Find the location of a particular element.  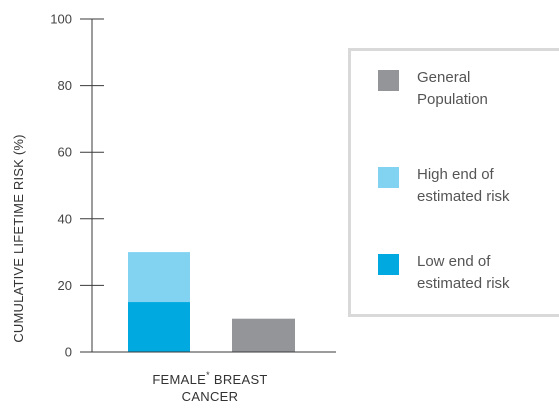

y-tick-label-100: 100 is located at coordinates (61, 19).